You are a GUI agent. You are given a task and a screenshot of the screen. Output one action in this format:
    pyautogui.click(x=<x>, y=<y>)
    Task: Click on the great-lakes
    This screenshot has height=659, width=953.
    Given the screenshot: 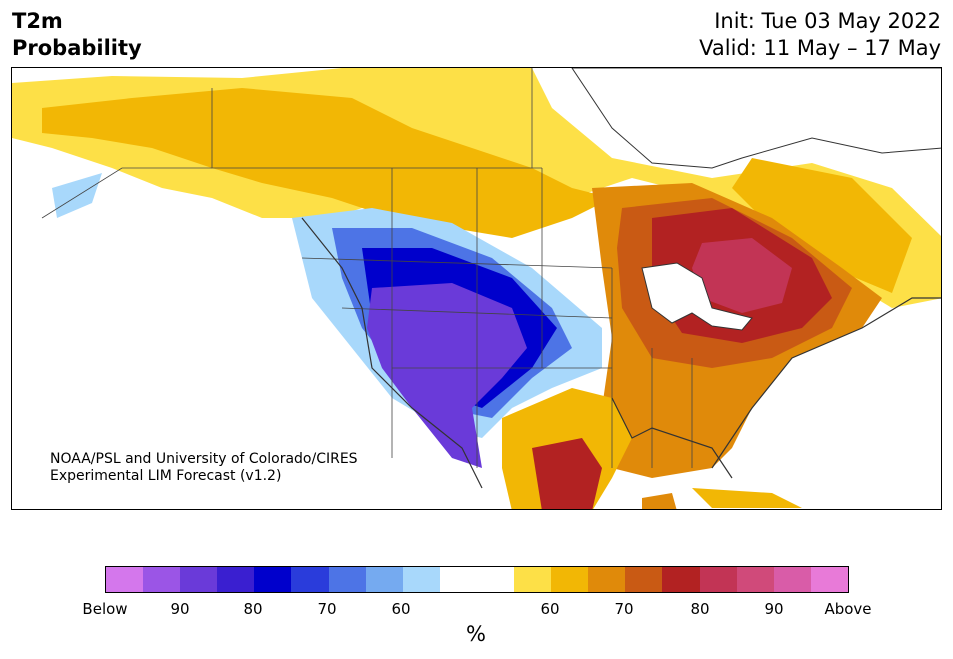 What is the action you would take?
    pyautogui.click(x=697, y=296)
    